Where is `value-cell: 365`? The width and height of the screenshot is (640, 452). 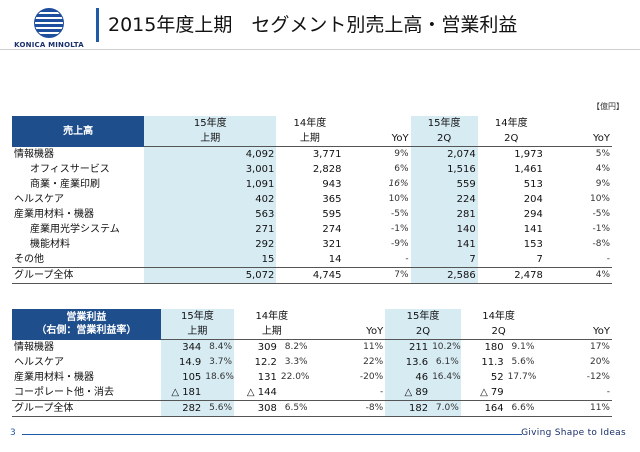 value-cell: 365 is located at coordinates (332, 199).